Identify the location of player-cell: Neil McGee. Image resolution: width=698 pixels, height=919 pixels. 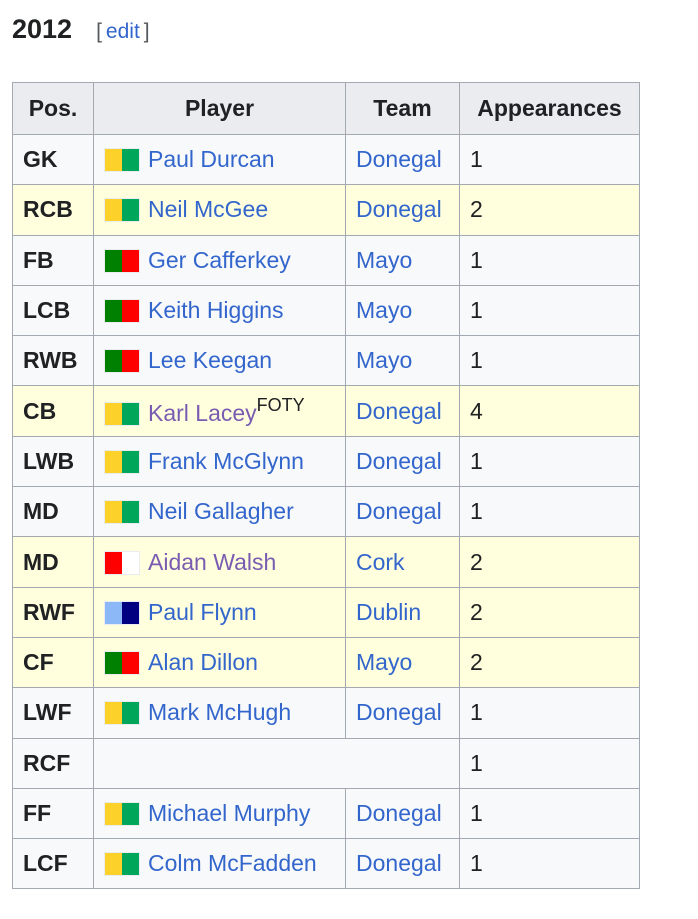
(219, 210).